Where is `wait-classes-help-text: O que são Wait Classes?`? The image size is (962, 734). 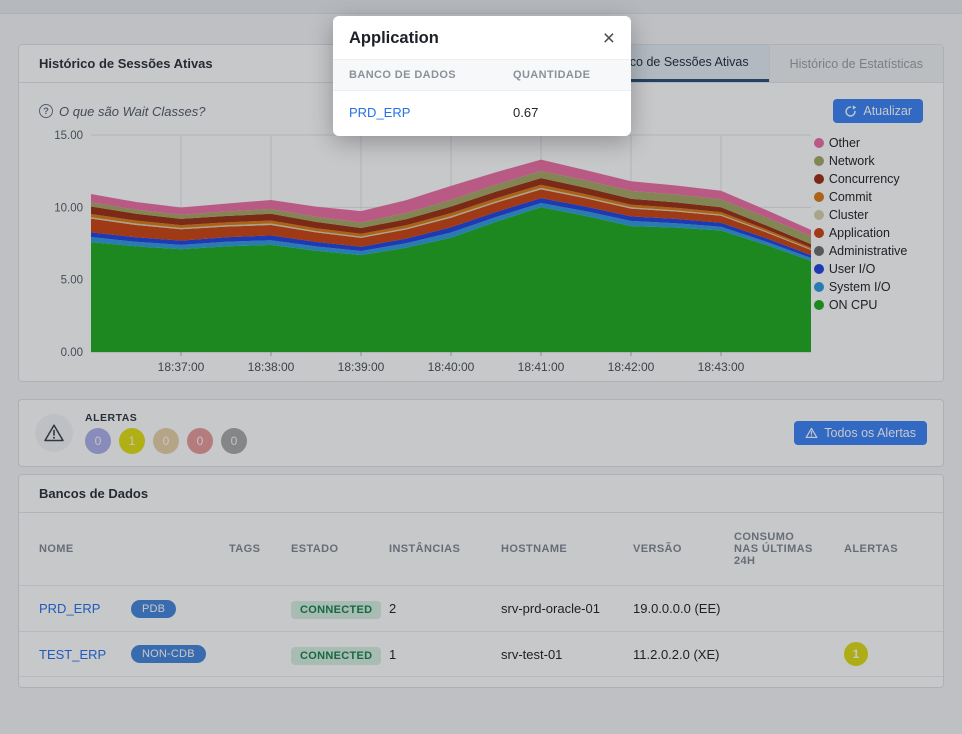
wait-classes-help-text: O que são Wait Classes? is located at coordinates (132, 111).